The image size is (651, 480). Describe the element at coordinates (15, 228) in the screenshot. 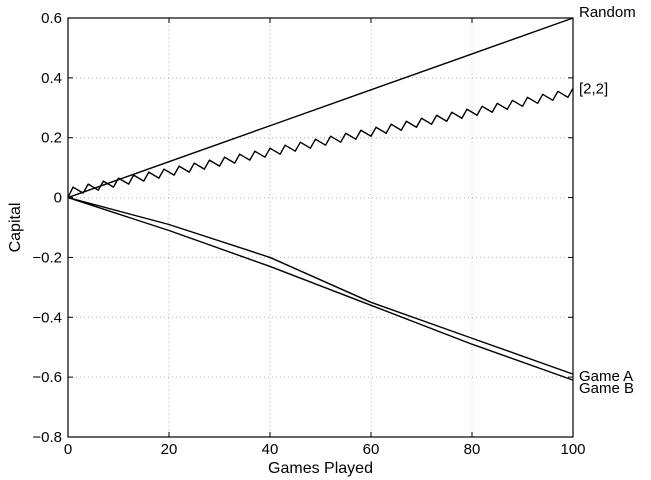

I see `y-axis-label: Capital` at that location.